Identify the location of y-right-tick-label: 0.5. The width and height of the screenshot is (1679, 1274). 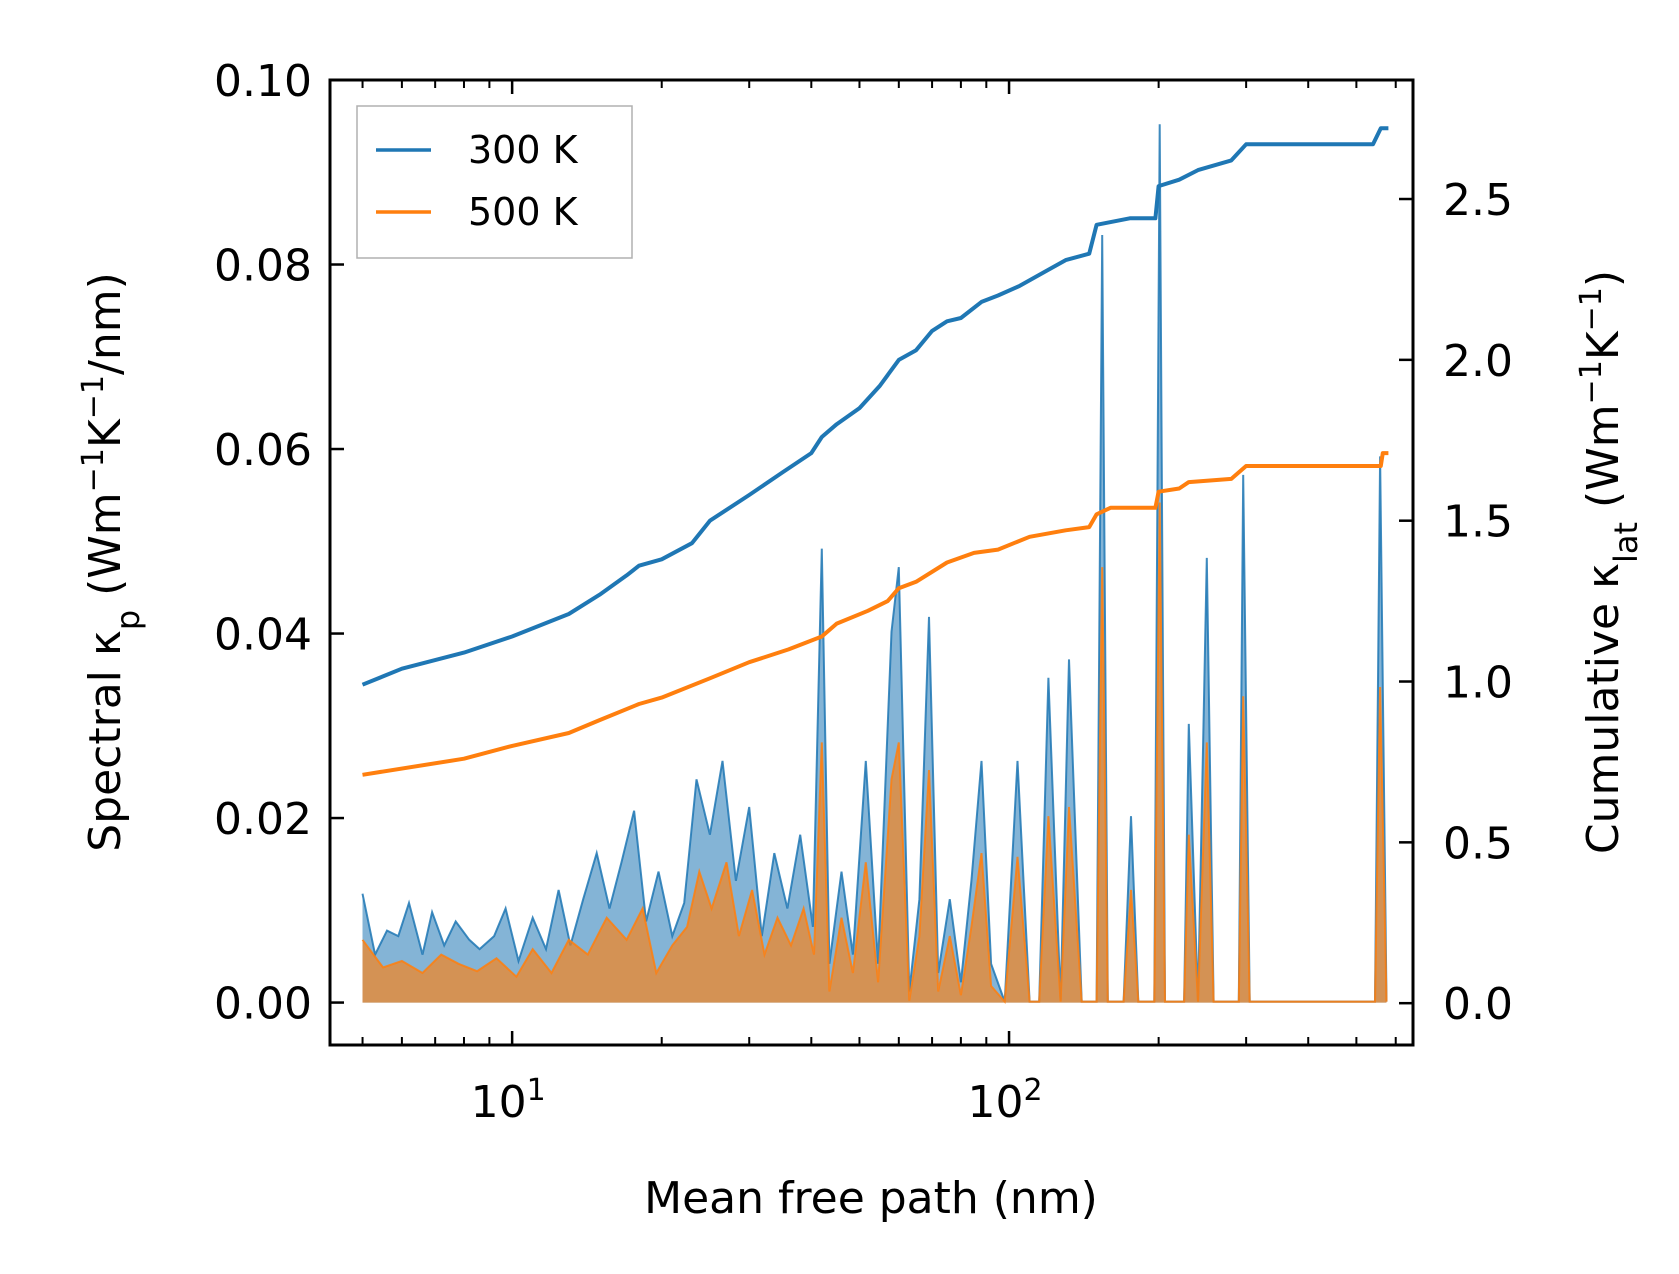
(1478, 843).